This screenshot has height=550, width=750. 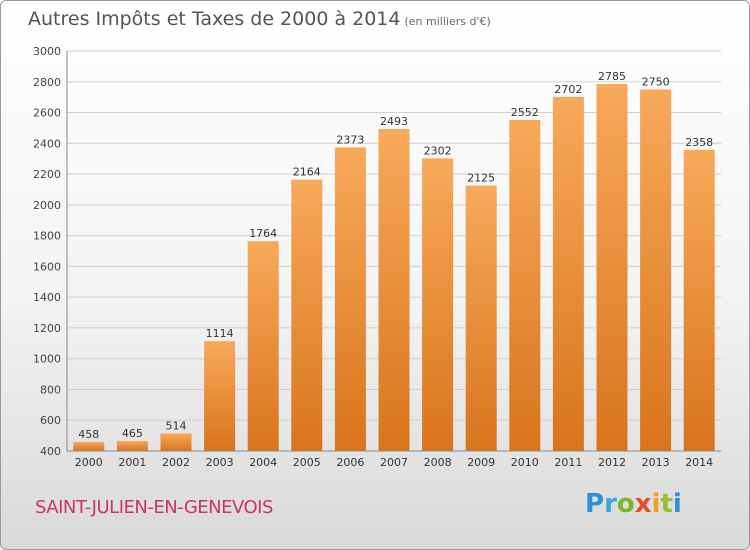 I want to click on y-tick-label: 3000, so click(x=47, y=51).